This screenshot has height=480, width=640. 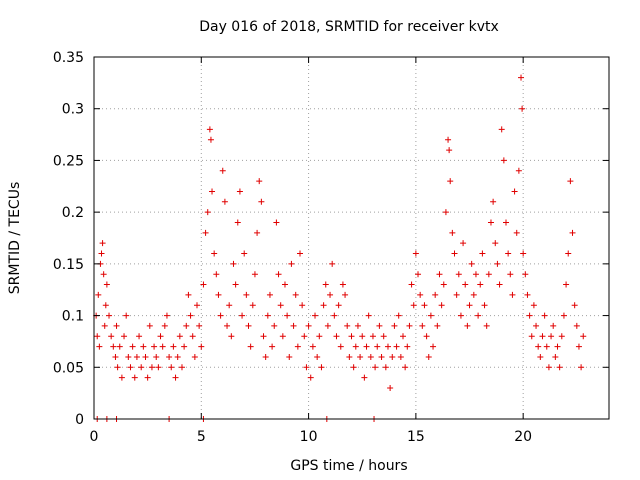 I want to click on y-tick-label: 0.15, so click(x=68, y=265).